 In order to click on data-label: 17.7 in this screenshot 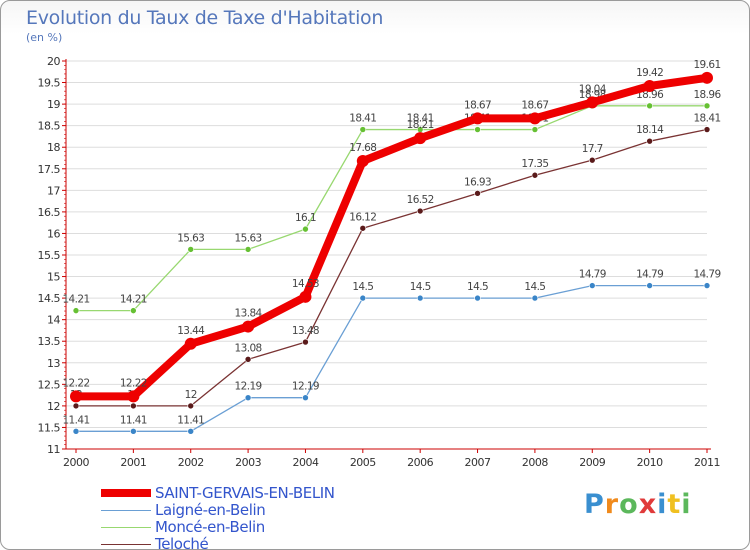, I will do `click(592, 149)`.